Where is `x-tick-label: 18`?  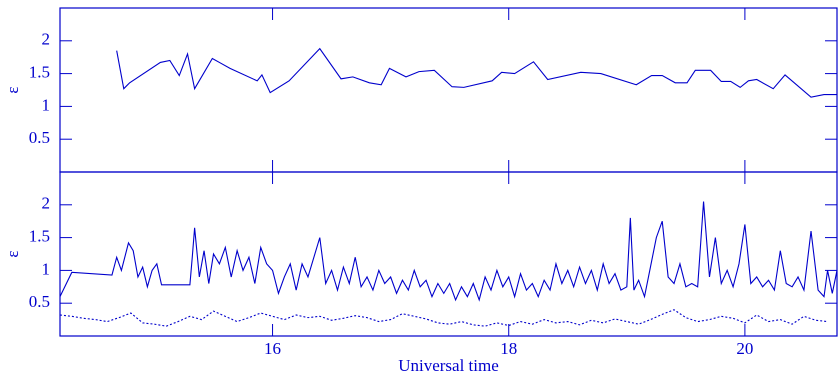 x-tick-label: 18 is located at coordinates (508, 348).